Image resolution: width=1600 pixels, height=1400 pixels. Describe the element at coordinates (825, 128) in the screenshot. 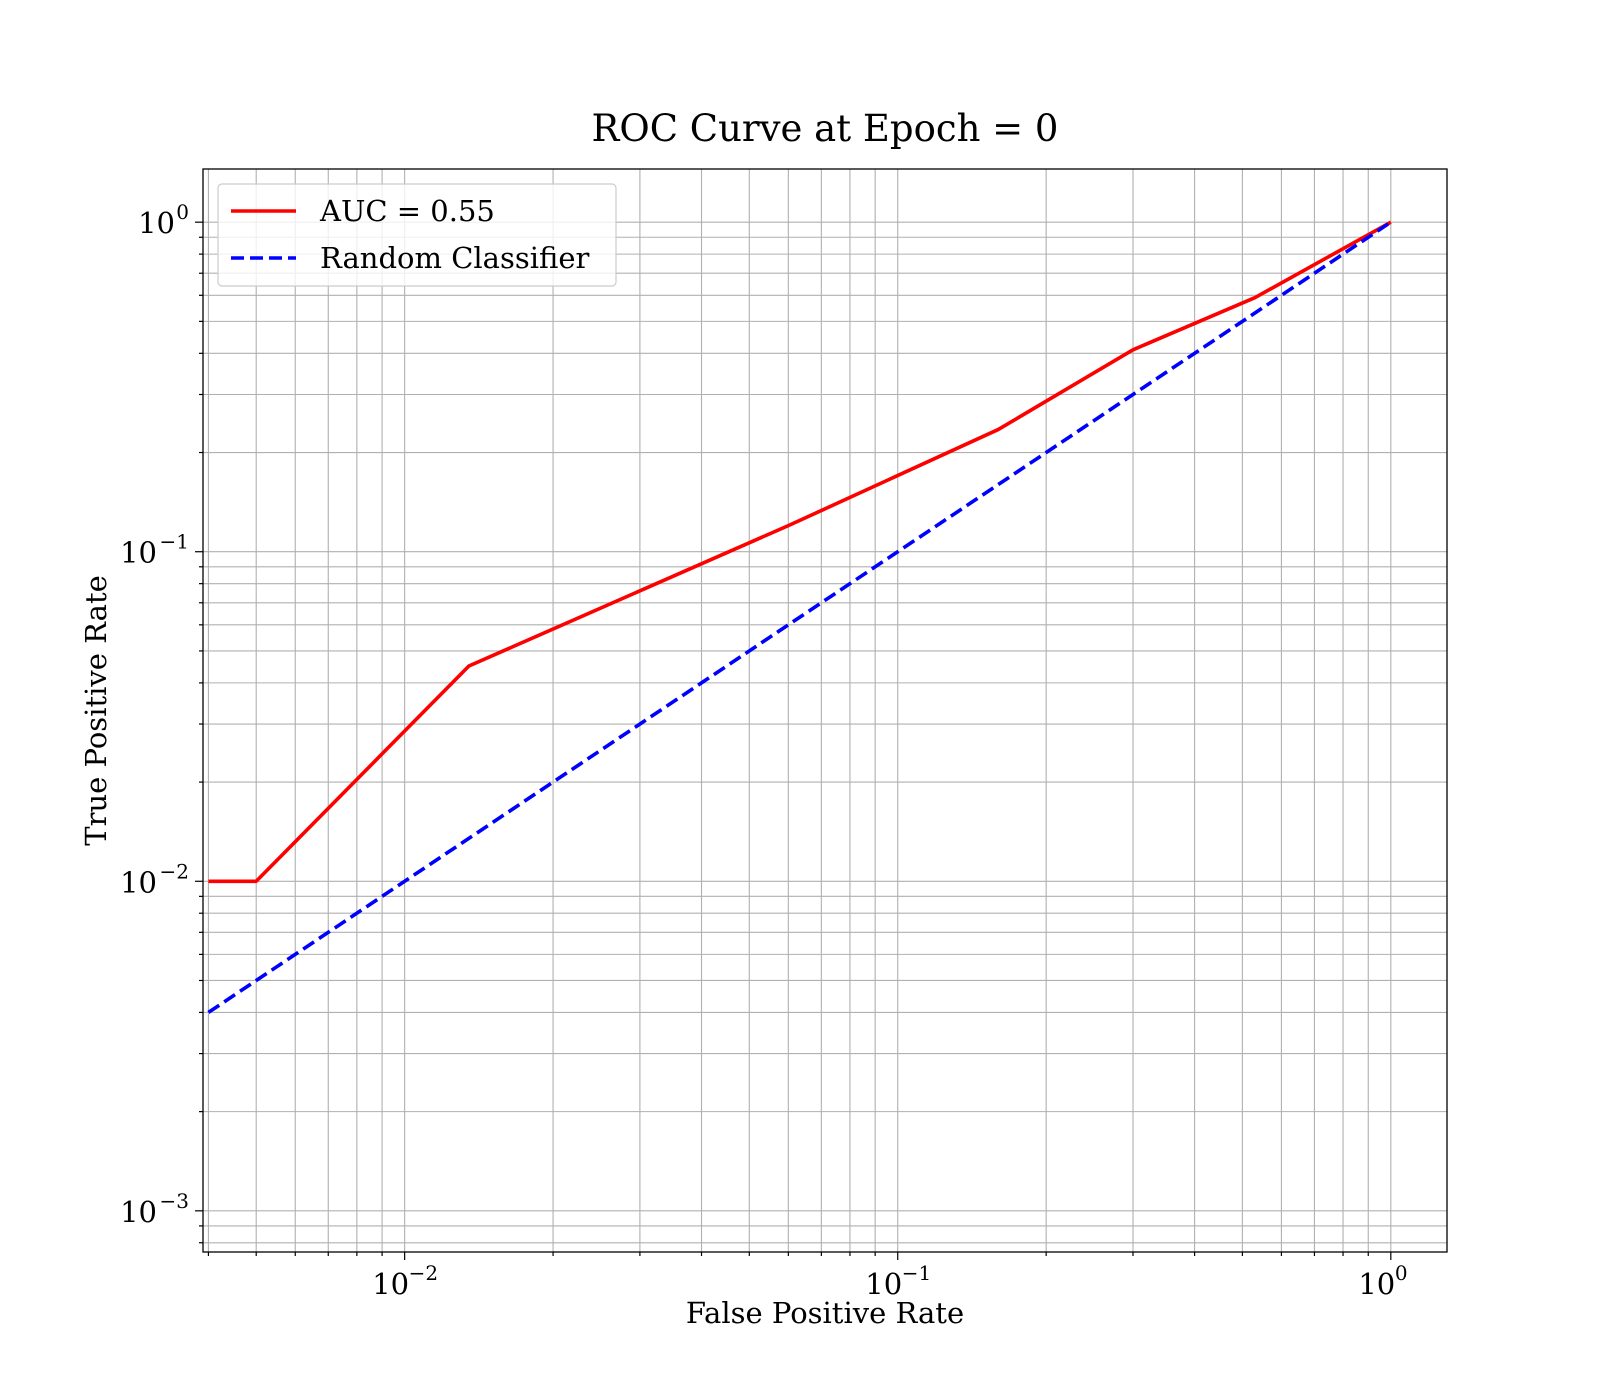

I see `chart-title: ROC Curve at Epoch = 0` at that location.